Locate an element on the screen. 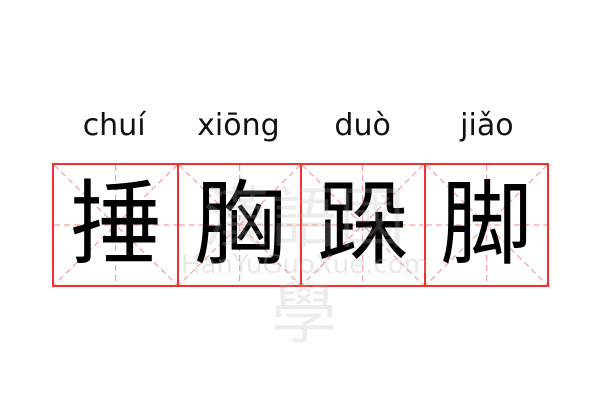  character-3: 跺 is located at coordinates (363, 224).